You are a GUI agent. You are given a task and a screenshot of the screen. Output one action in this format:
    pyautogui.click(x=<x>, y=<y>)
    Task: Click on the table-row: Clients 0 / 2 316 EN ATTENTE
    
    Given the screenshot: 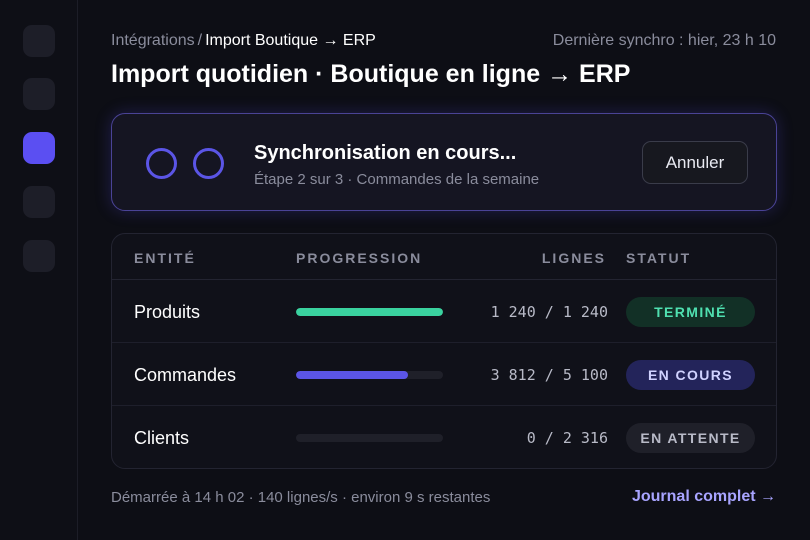 What is the action you would take?
    pyautogui.click(x=444, y=437)
    